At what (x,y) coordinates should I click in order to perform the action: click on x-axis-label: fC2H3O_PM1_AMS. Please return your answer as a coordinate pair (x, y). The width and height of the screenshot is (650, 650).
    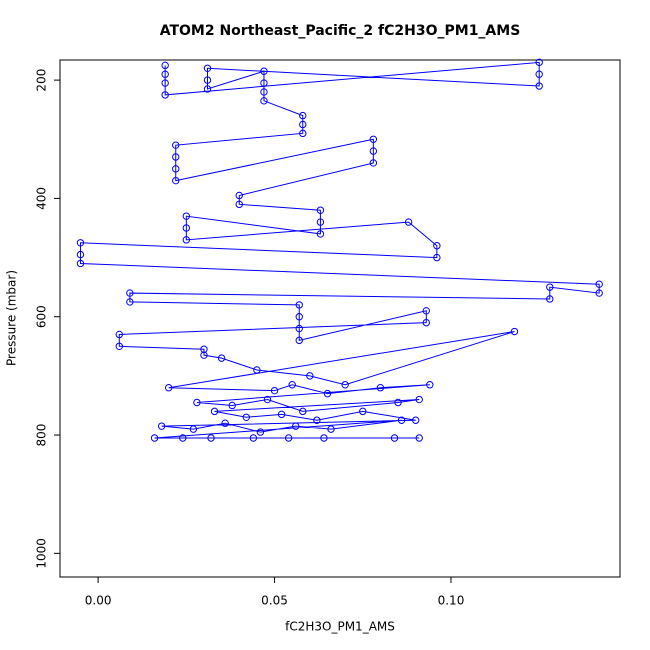
    Looking at the image, I should click on (340, 627).